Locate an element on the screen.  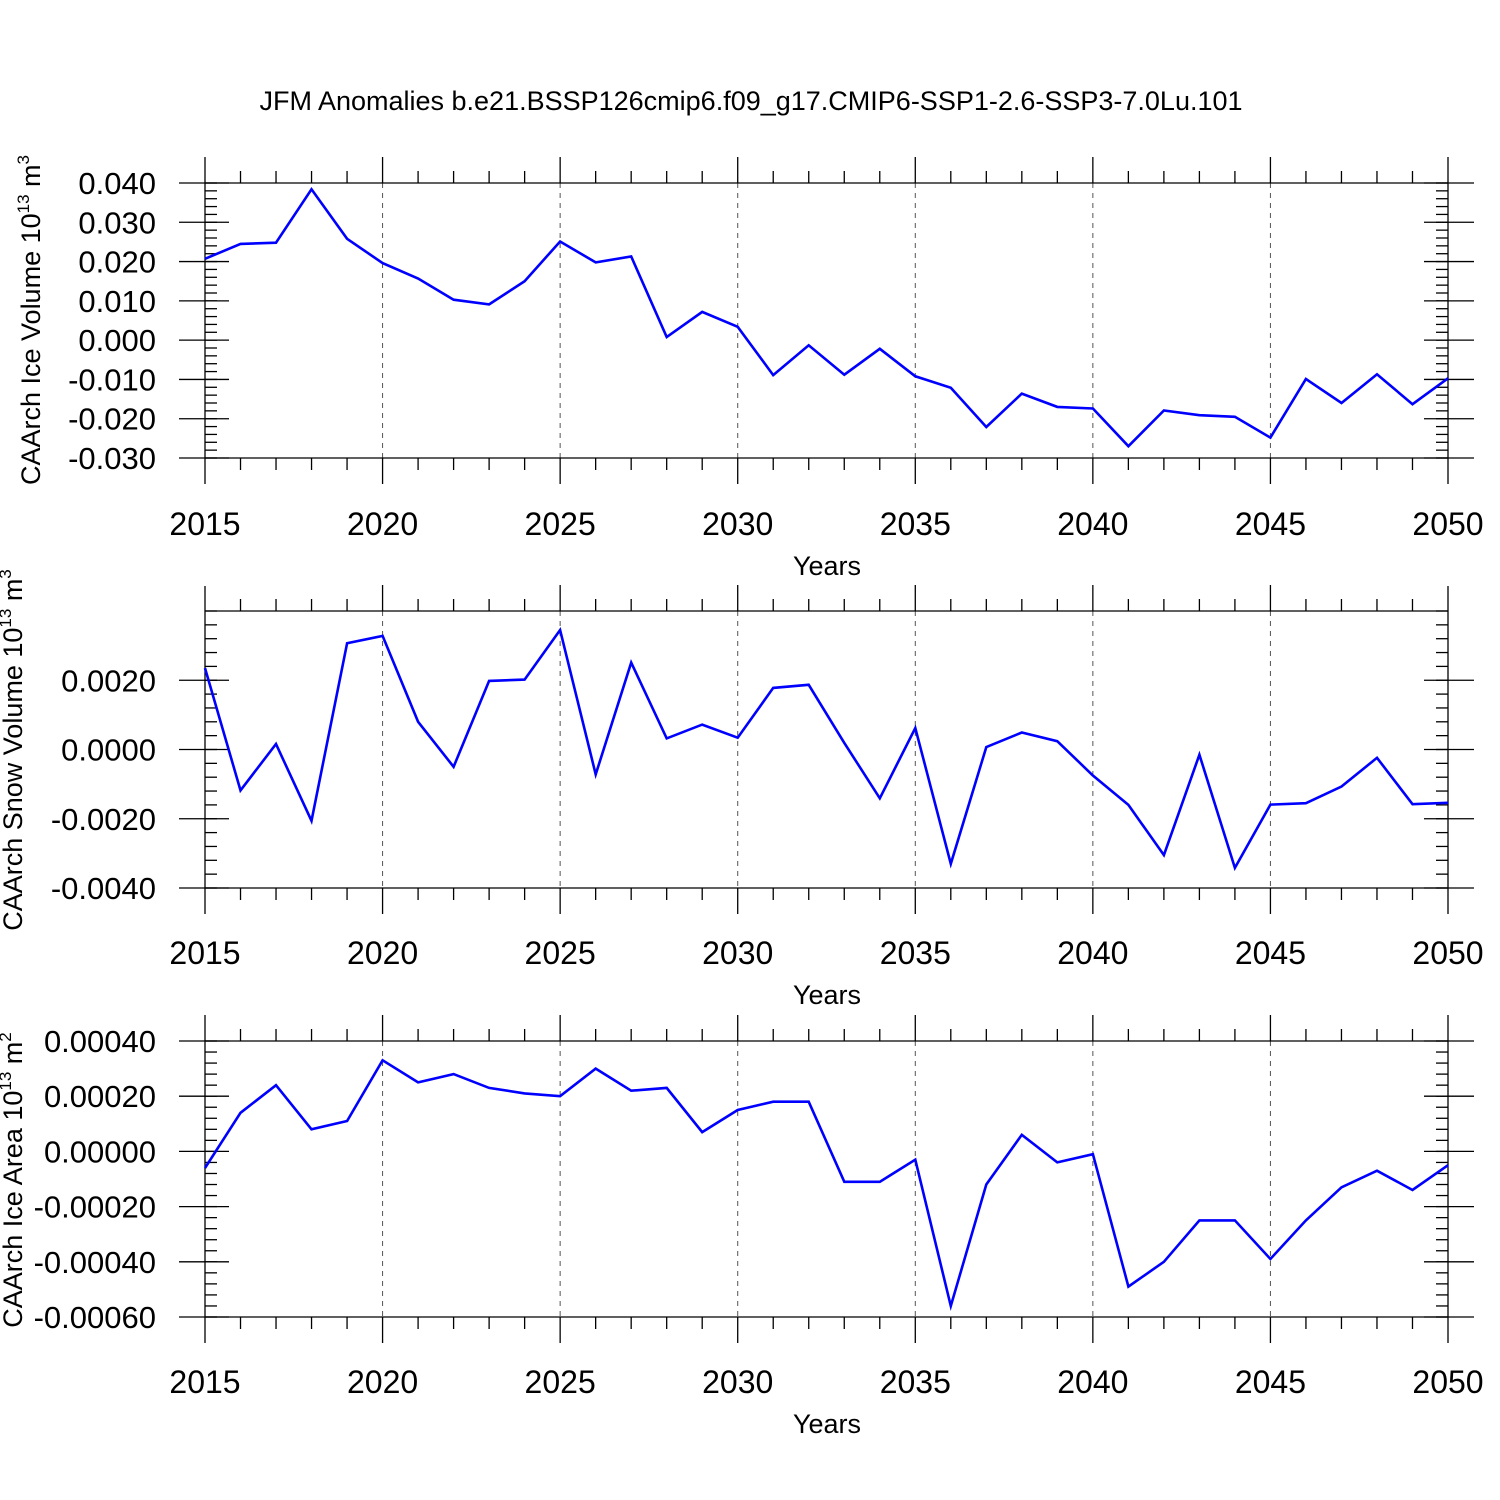
x-tick-label: 2015 is located at coordinates (204, 953).